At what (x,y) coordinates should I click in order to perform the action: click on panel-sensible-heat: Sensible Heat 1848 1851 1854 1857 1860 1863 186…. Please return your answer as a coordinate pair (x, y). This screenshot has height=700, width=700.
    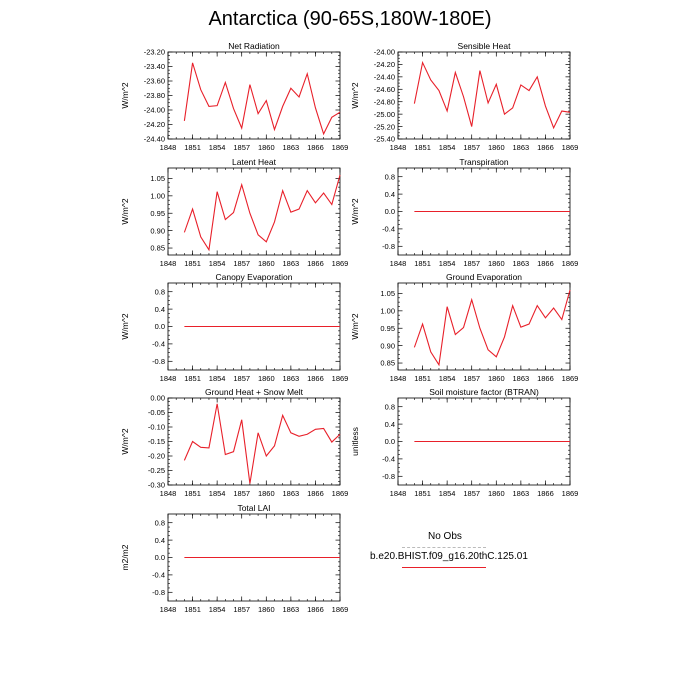
    Looking at the image, I should click on (464, 96).